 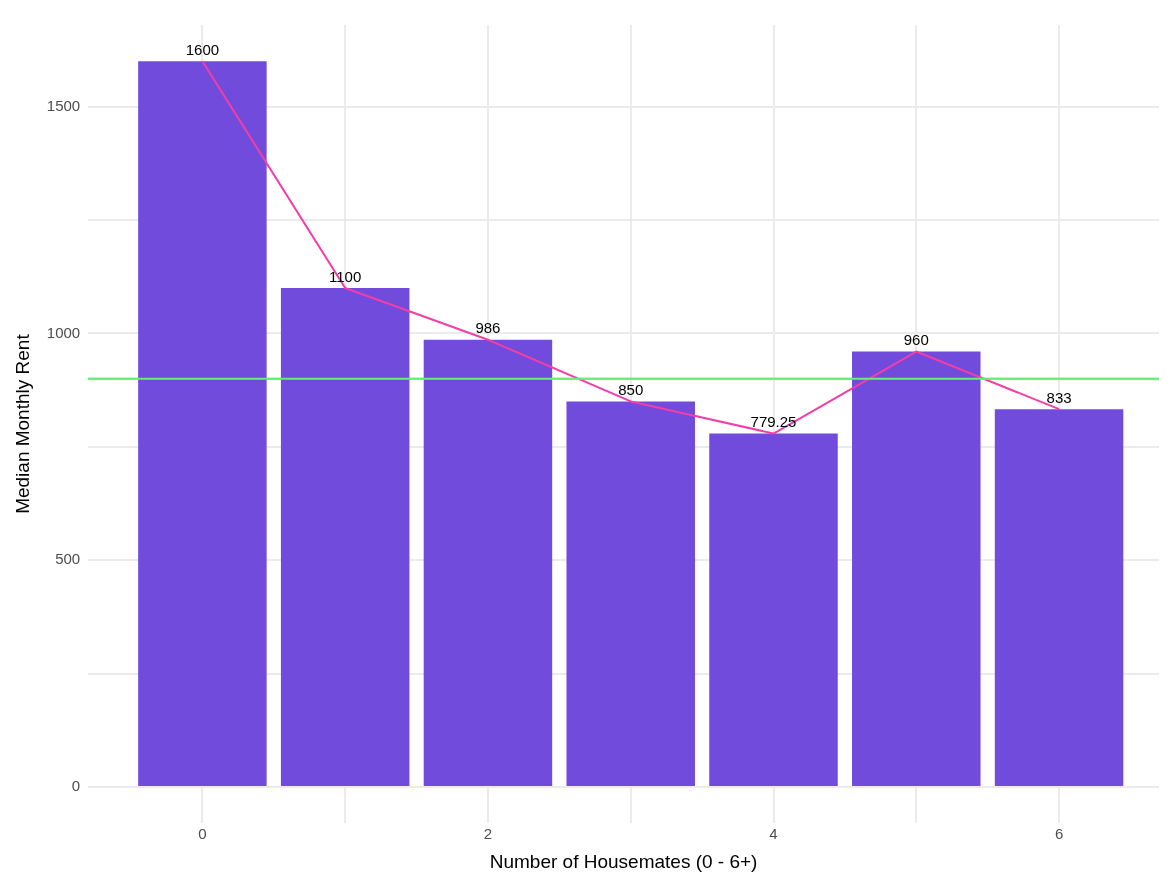 What do you see at coordinates (488, 834) in the screenshot?
I see `x-tick-label: 2` at bounding box center [488, 834].